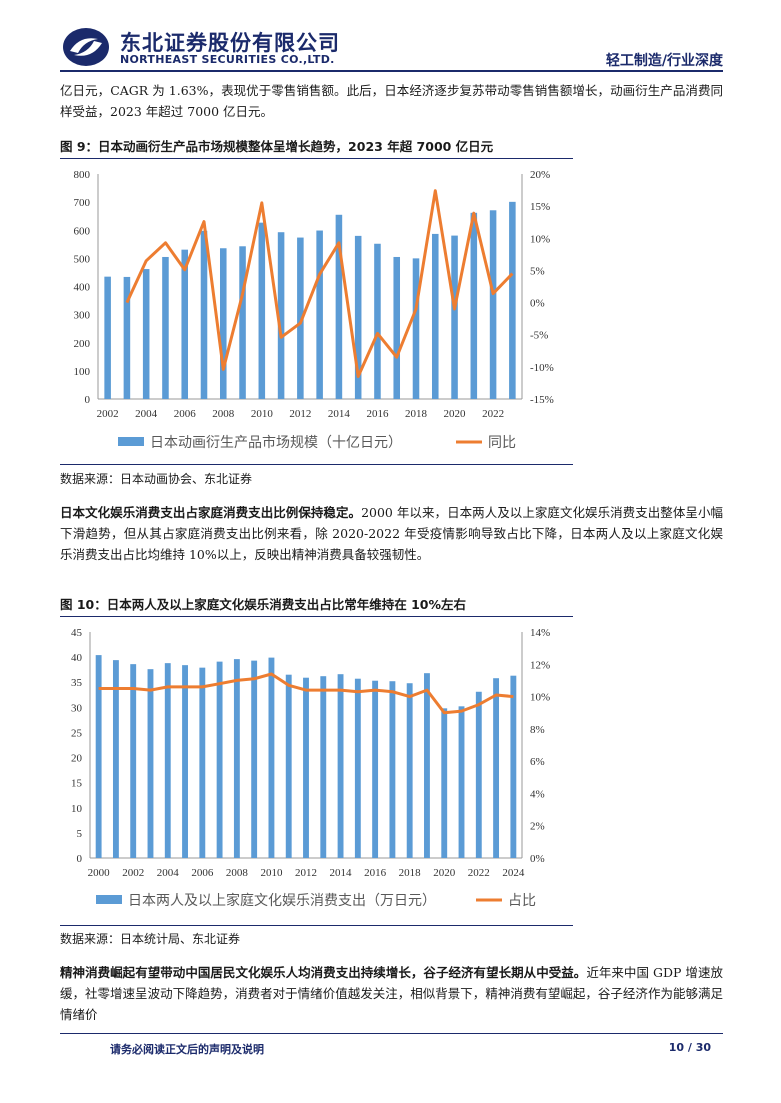 Image resolution: width=781 pixels, height=1103 pixels. Describe the element at coordinates (537, 859) in the screenshot. I see `fig10-right-tick-label: 0%` at that location.